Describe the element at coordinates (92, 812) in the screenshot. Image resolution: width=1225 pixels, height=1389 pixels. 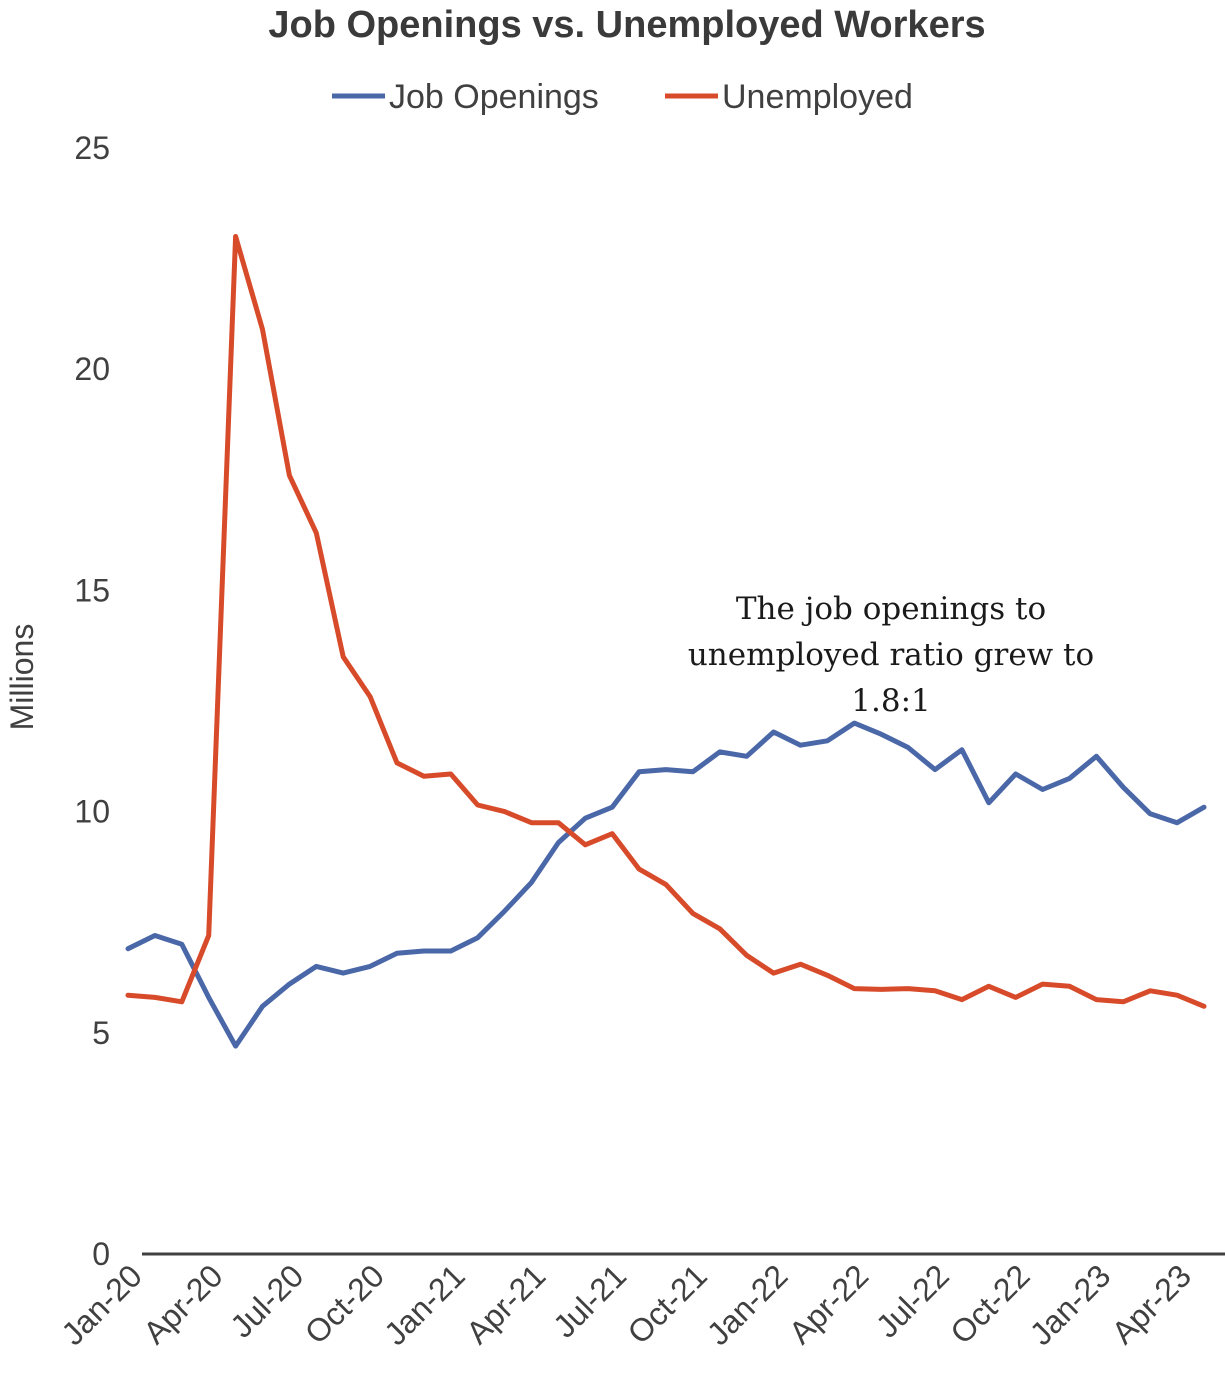
I see `y-tick-label: 10` at that location.